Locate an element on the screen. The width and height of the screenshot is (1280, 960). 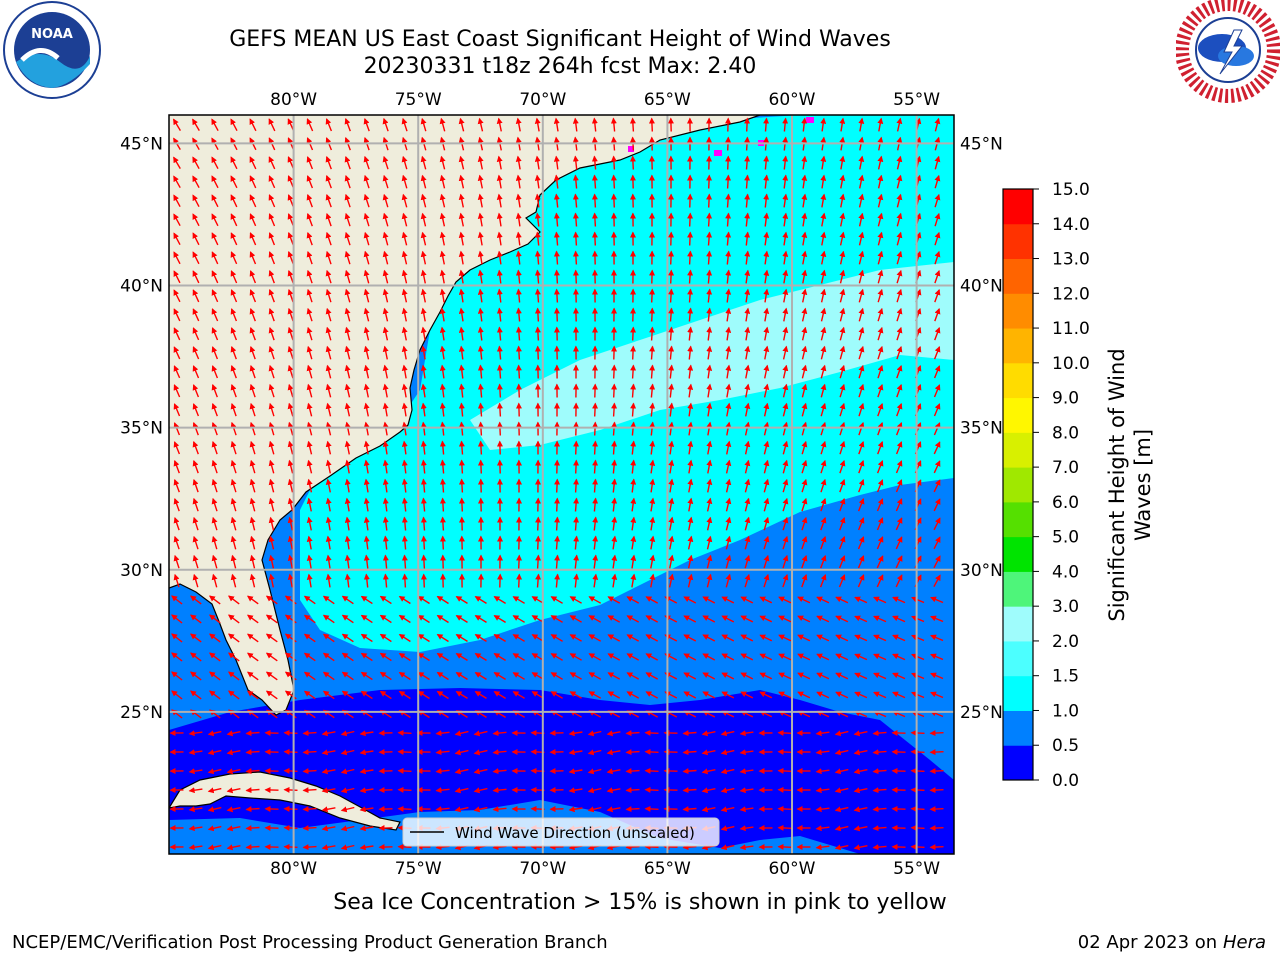
lat-label-left: 35°N is located at coordinates (141, 429).